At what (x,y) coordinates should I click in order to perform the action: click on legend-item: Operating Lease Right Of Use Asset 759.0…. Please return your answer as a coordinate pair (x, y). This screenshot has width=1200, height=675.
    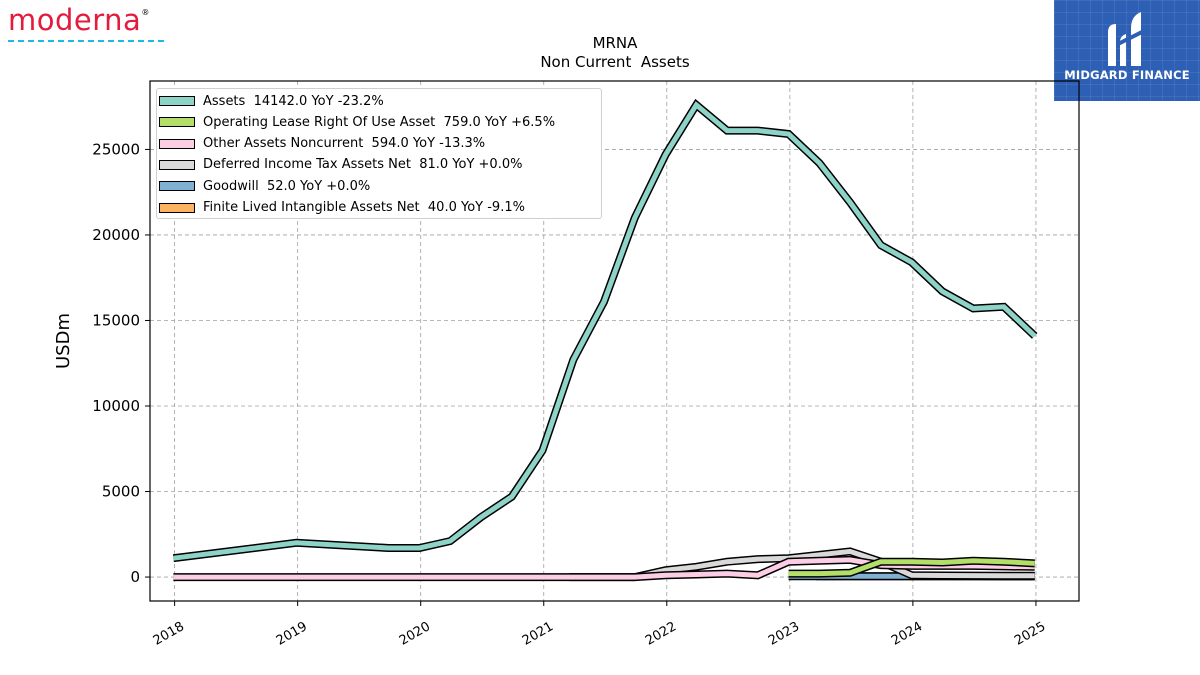
    Looking at the image, I should click on (357, 122).